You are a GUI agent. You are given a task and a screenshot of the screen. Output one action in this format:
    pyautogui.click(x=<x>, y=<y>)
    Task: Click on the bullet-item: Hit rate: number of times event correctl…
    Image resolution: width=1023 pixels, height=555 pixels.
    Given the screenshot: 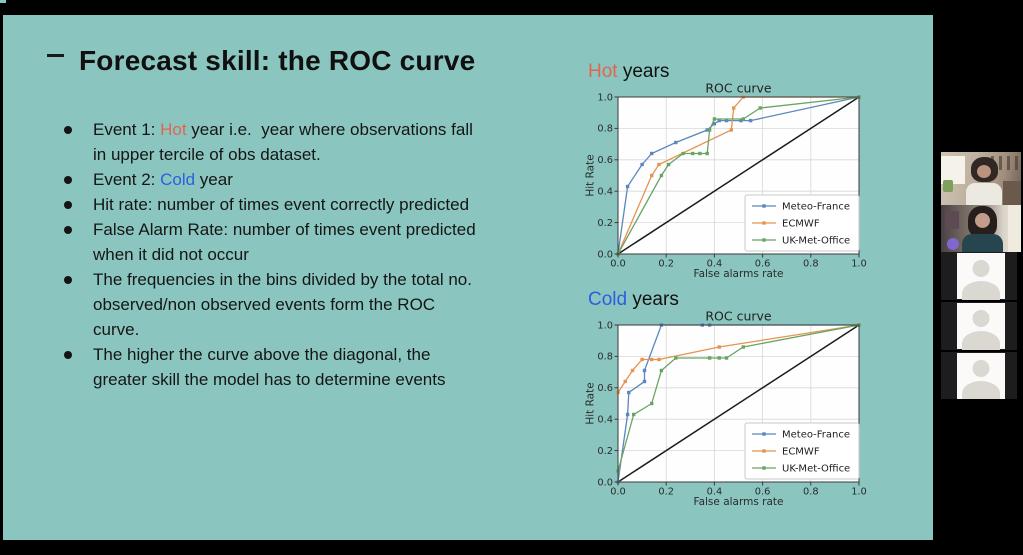 What is the action you would take?
    pyautogui.click(x=290, y=204)
    